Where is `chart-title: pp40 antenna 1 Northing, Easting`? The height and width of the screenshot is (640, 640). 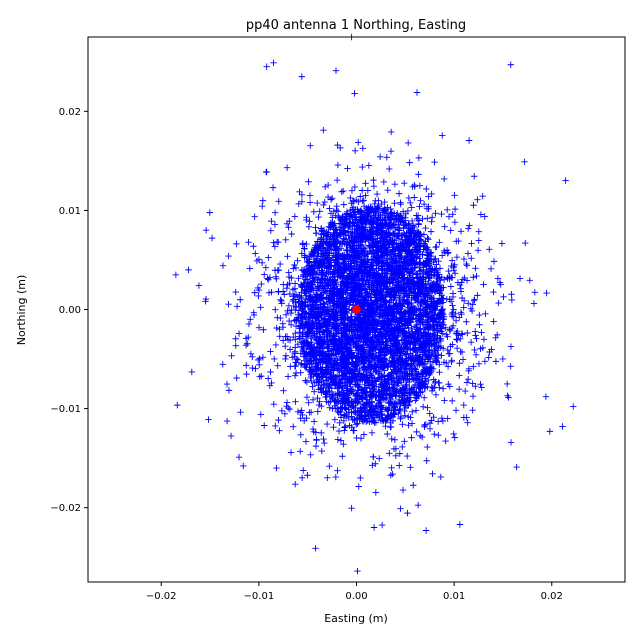
chart-title: pp40 antenna 1 Northing, Easting is located at coordinates (356, 25).